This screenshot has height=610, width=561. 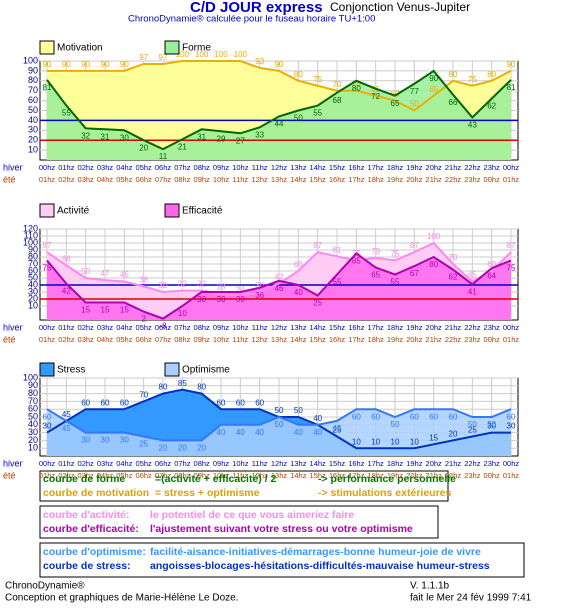 What do you see at coordinates (91, 529) in the screenshot?
I see `note-term: courbe d'efficacité:` at bounding box center [91, 529].